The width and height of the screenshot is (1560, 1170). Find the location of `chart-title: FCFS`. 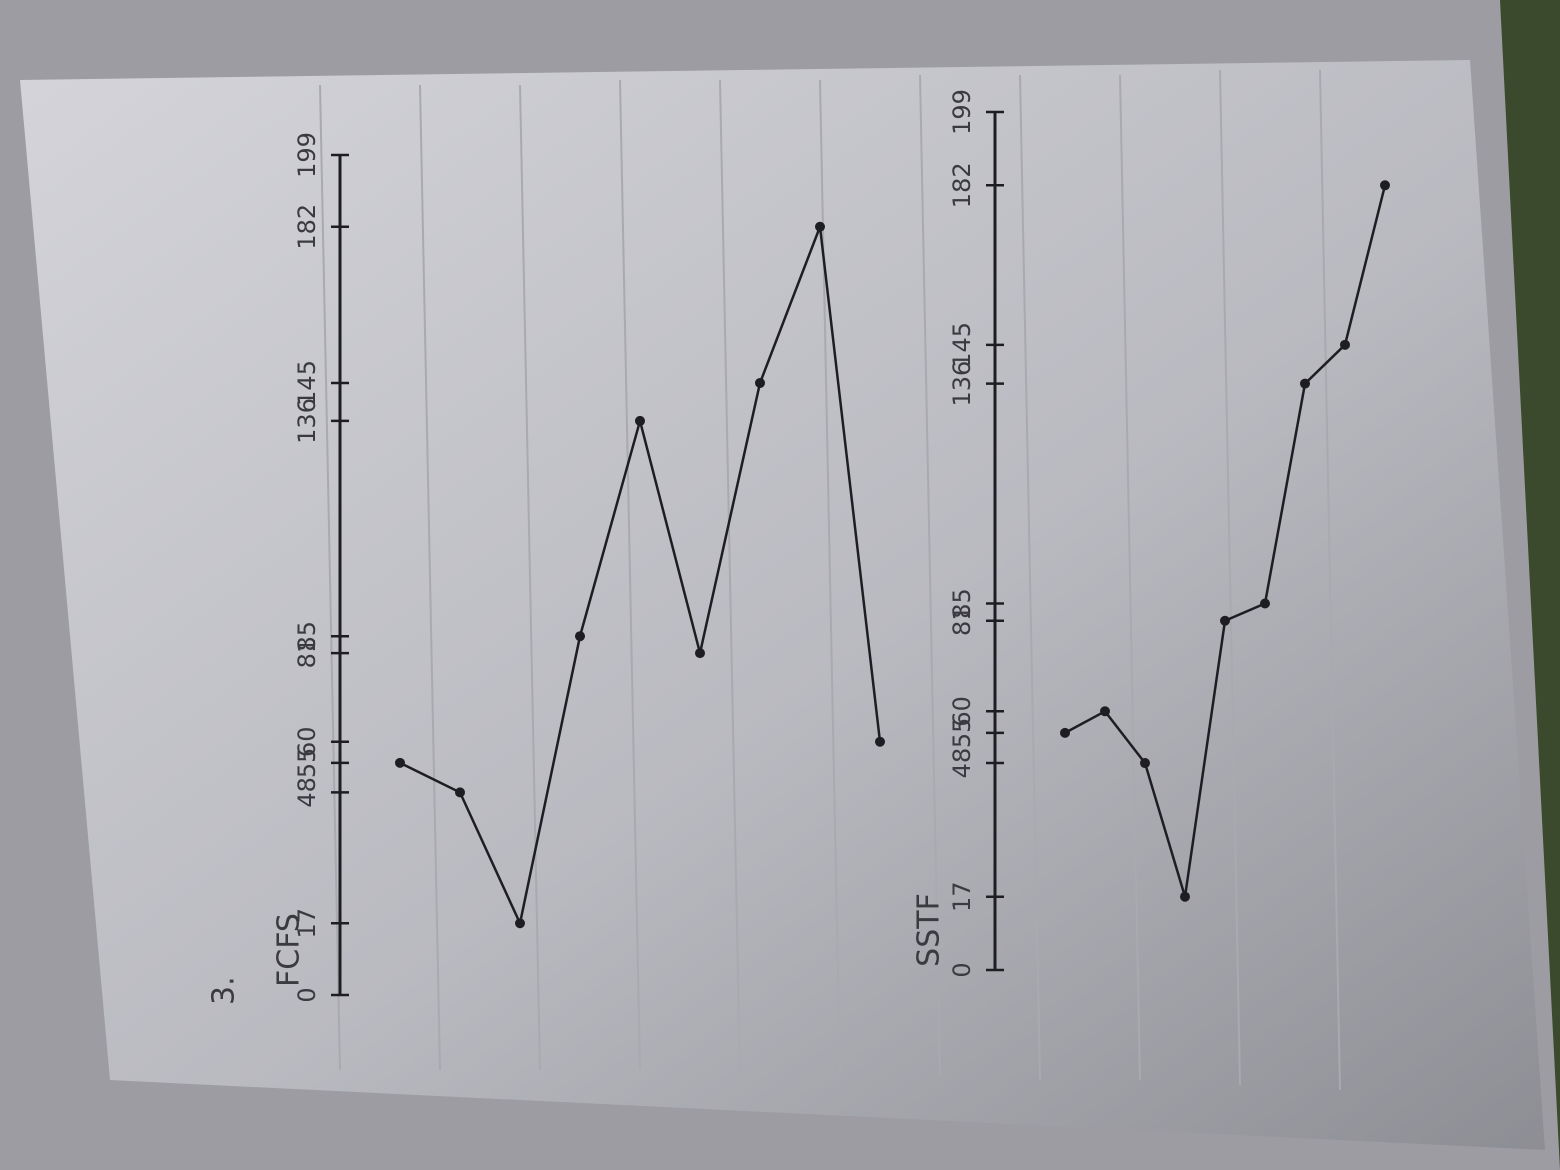

chart-title: FCFS is located at coordinates (289, 950).